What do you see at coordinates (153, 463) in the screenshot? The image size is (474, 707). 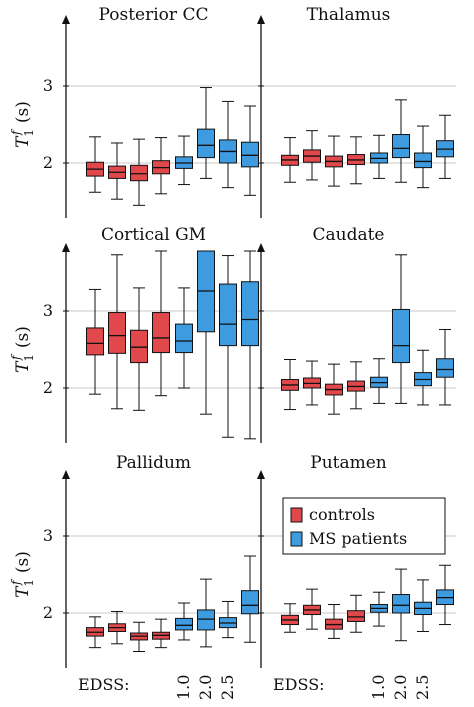 I see `panel-title: Pallidum` at bounding box center [153, 463].